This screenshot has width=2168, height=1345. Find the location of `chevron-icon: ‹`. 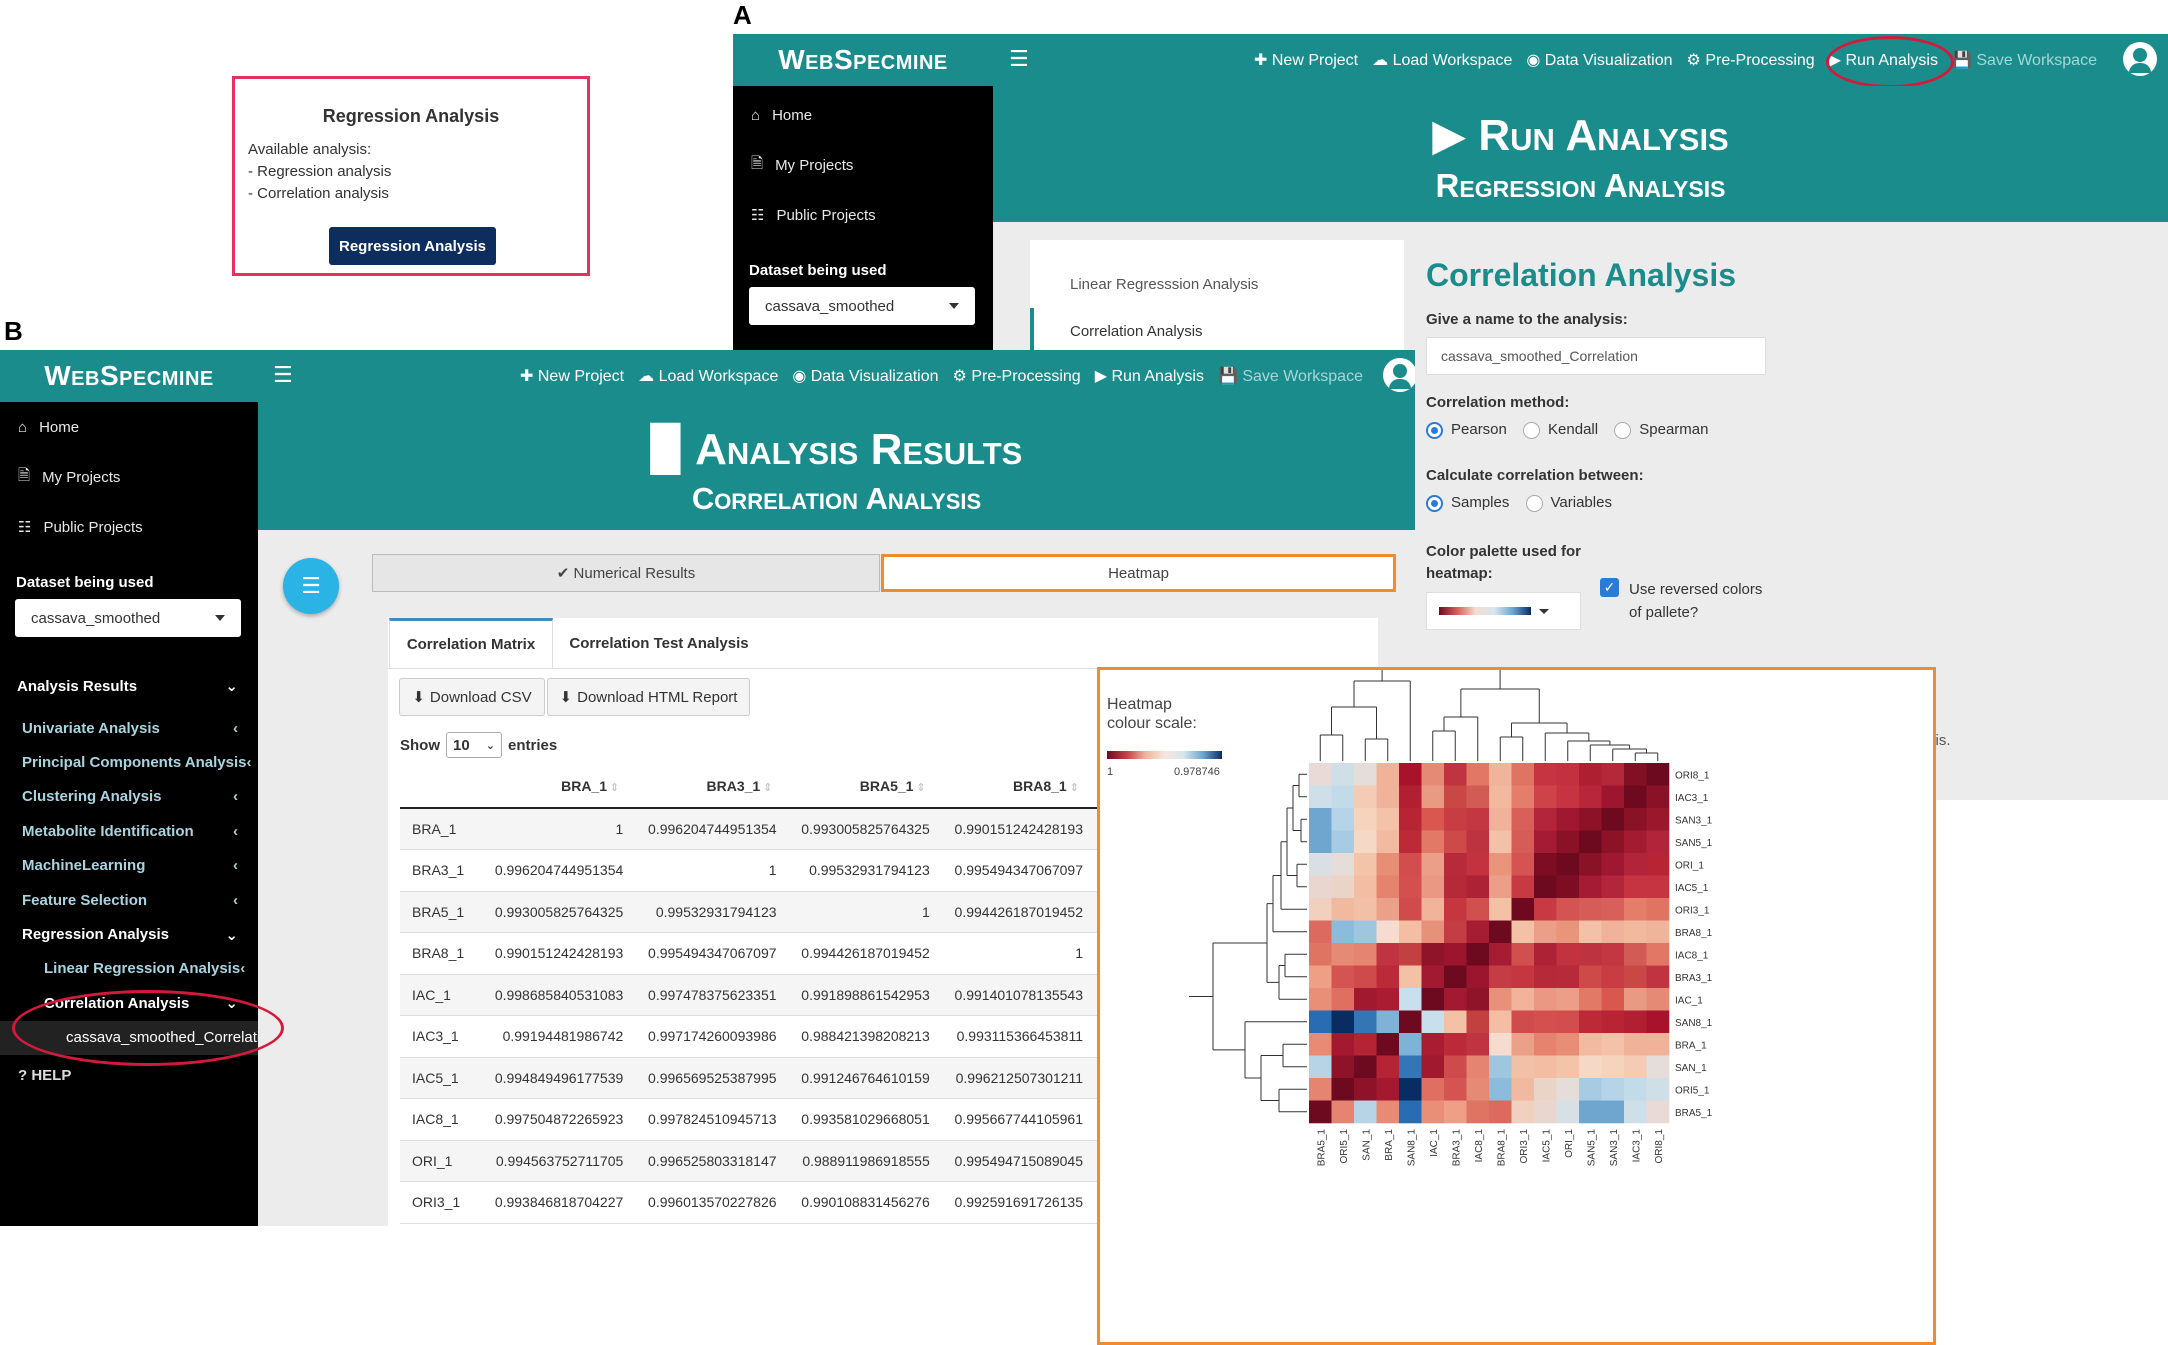

chevron-icon: ‹ is located at coordinates (235, 831).